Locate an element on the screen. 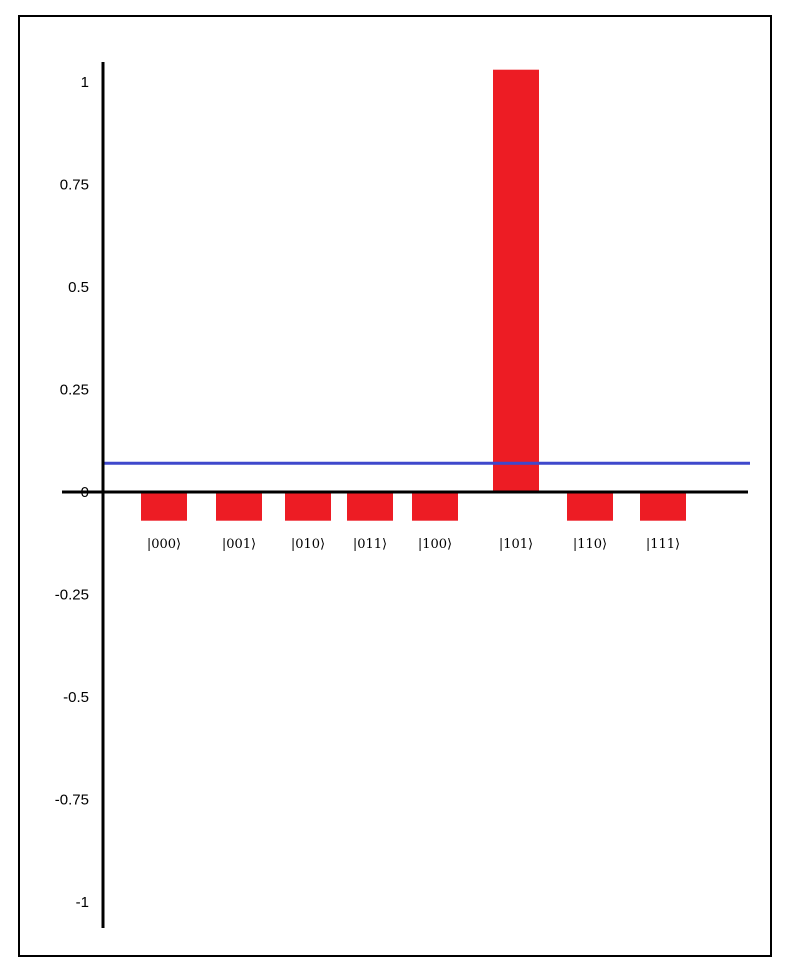 This screenshot has height=973, width=795. x-tick-label: |010⟩ is located at coordinates (308, 544).